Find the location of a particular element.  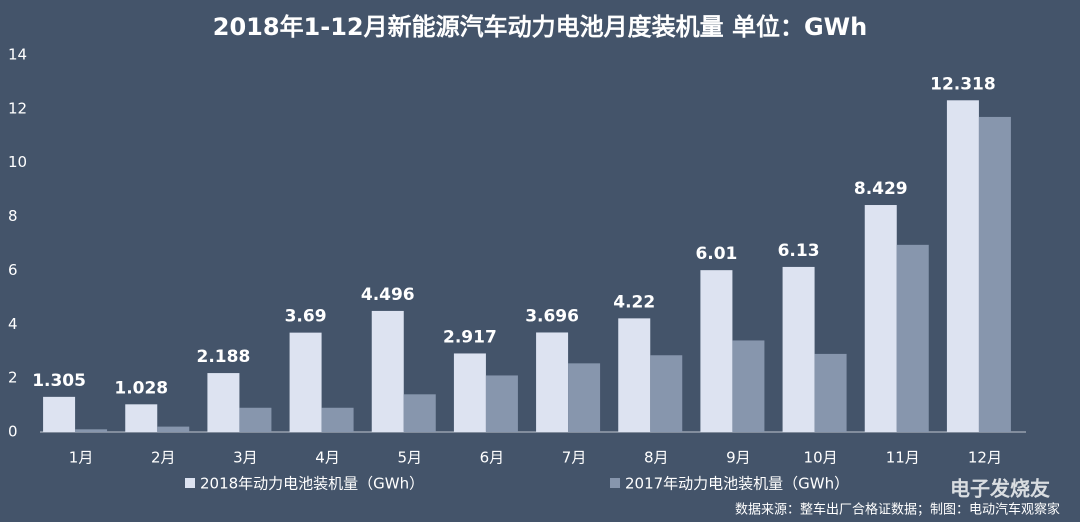

source-note: 数据来源：整车出厂合格证数据；制图：电动汽车观察家 is located at coordinates (897, 510).